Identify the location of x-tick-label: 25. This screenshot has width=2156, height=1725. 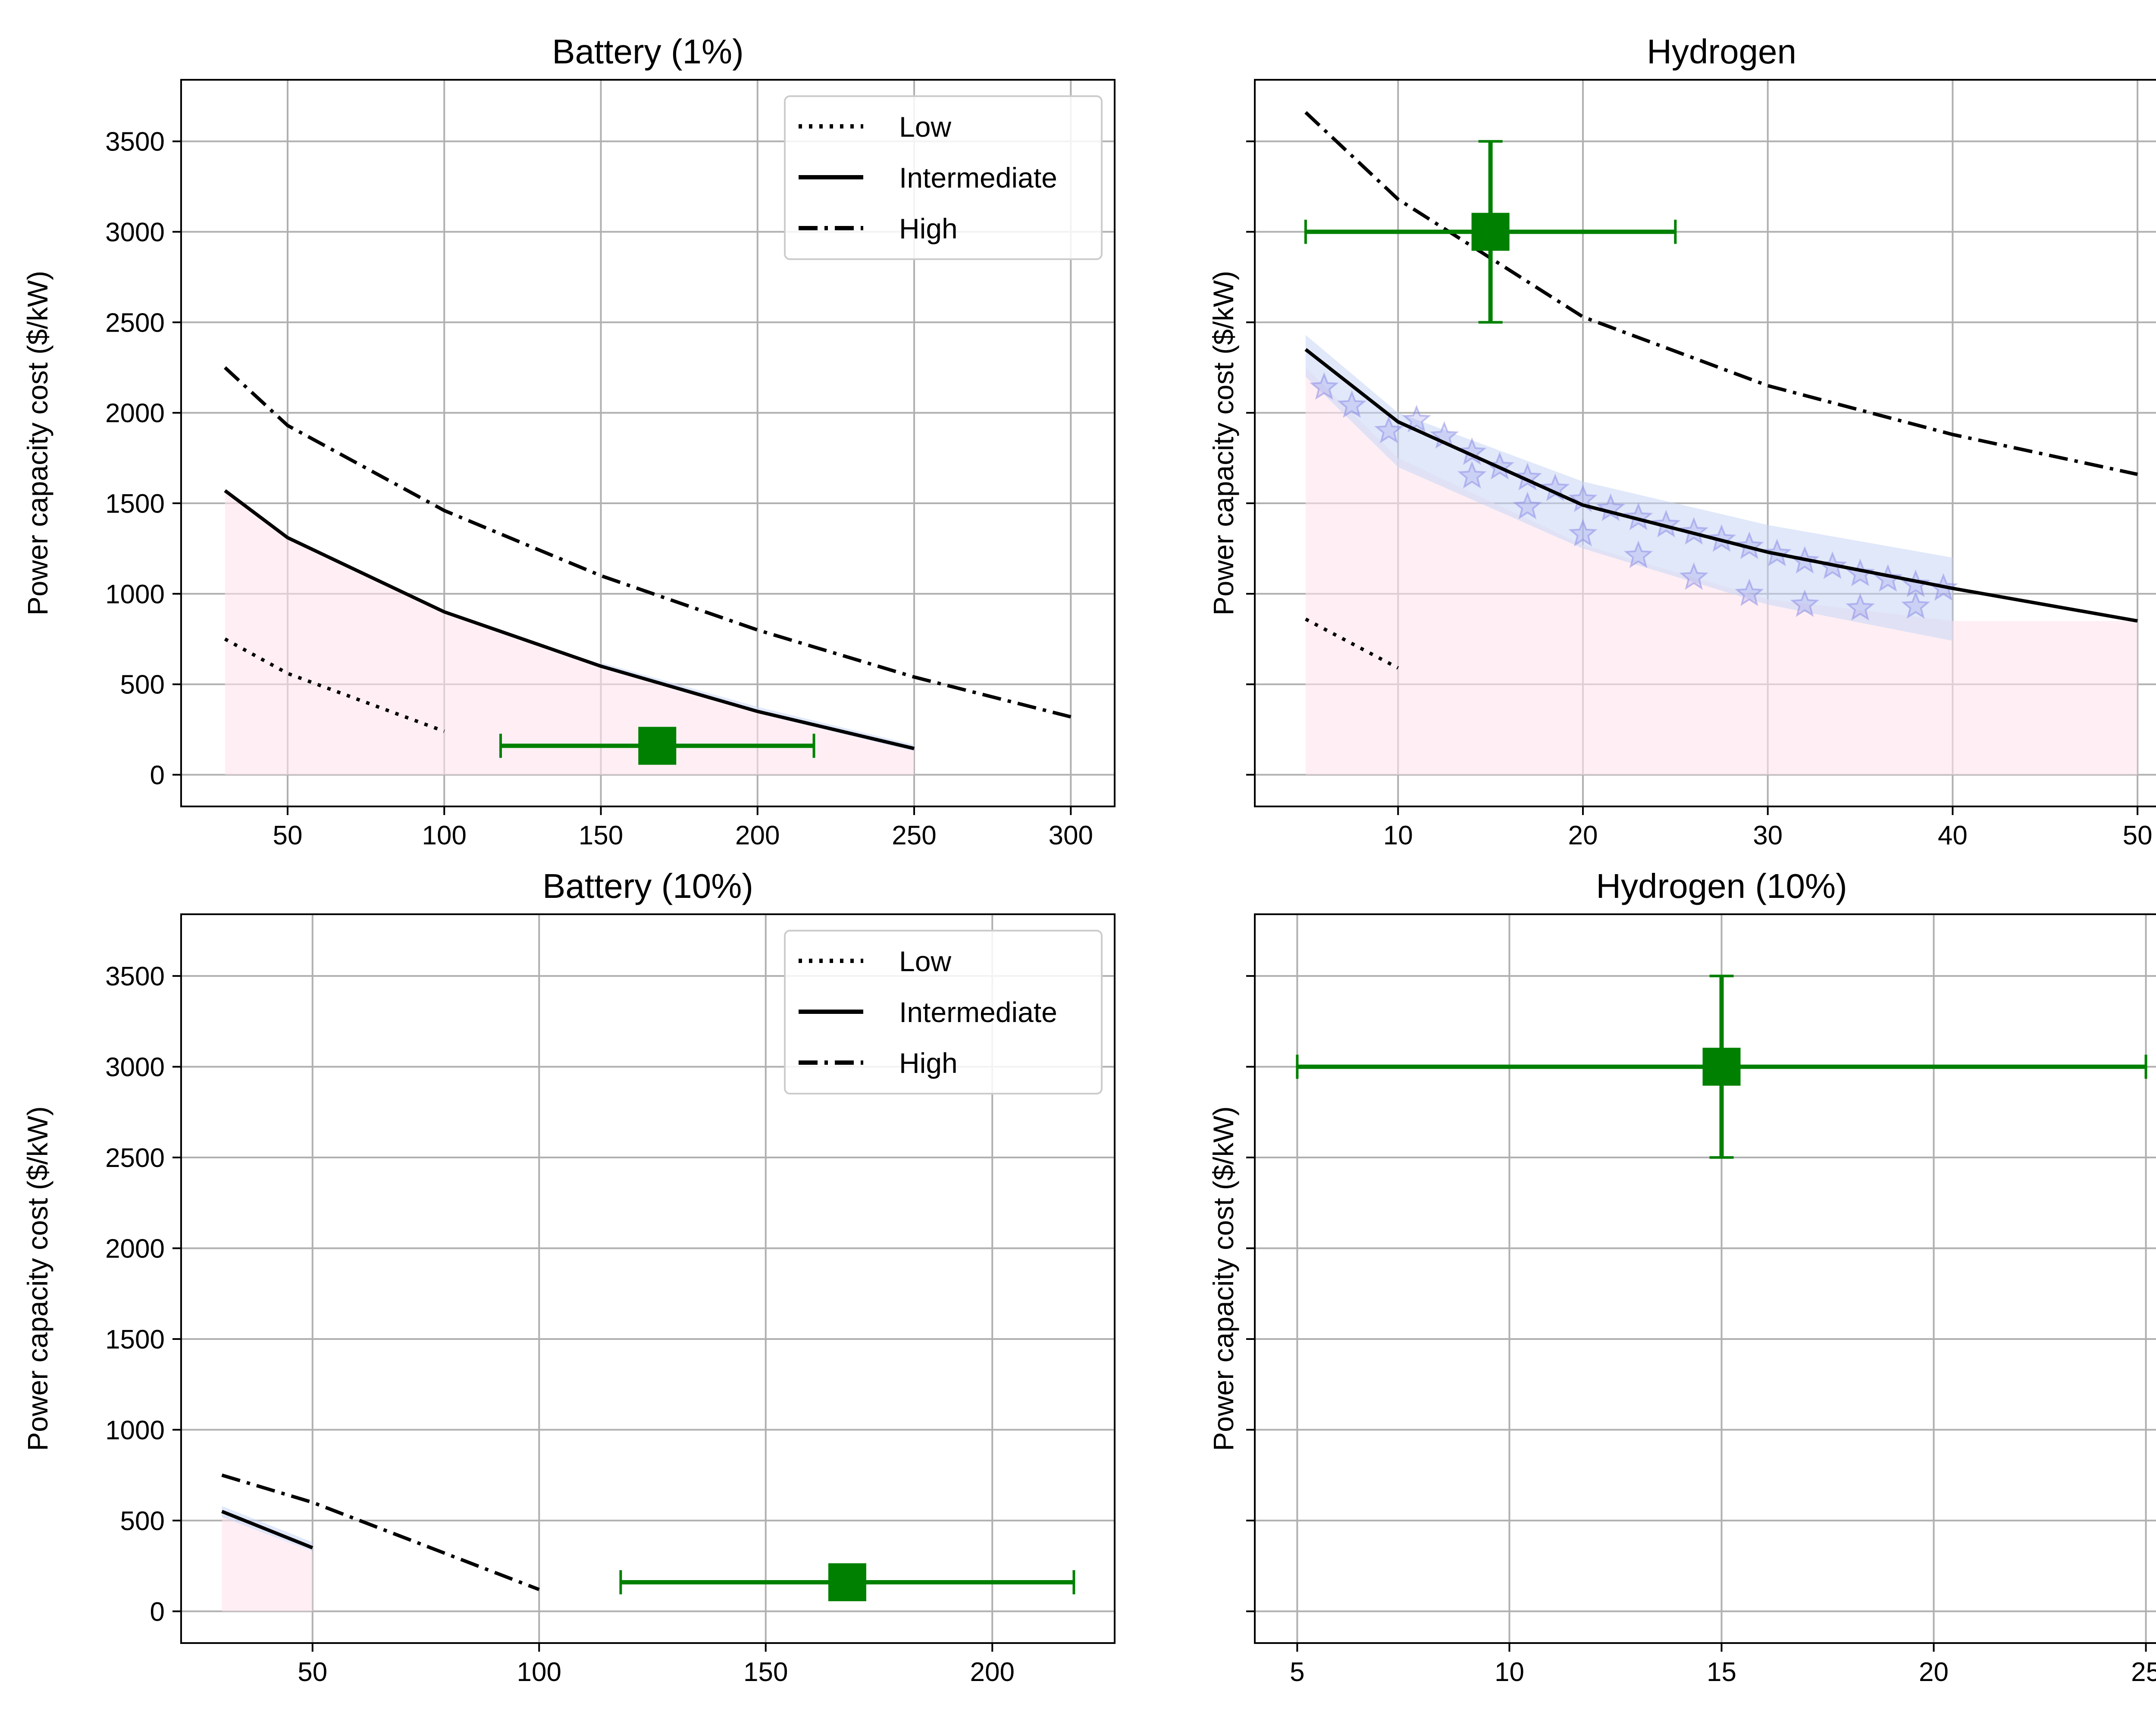
(2143, 1672).